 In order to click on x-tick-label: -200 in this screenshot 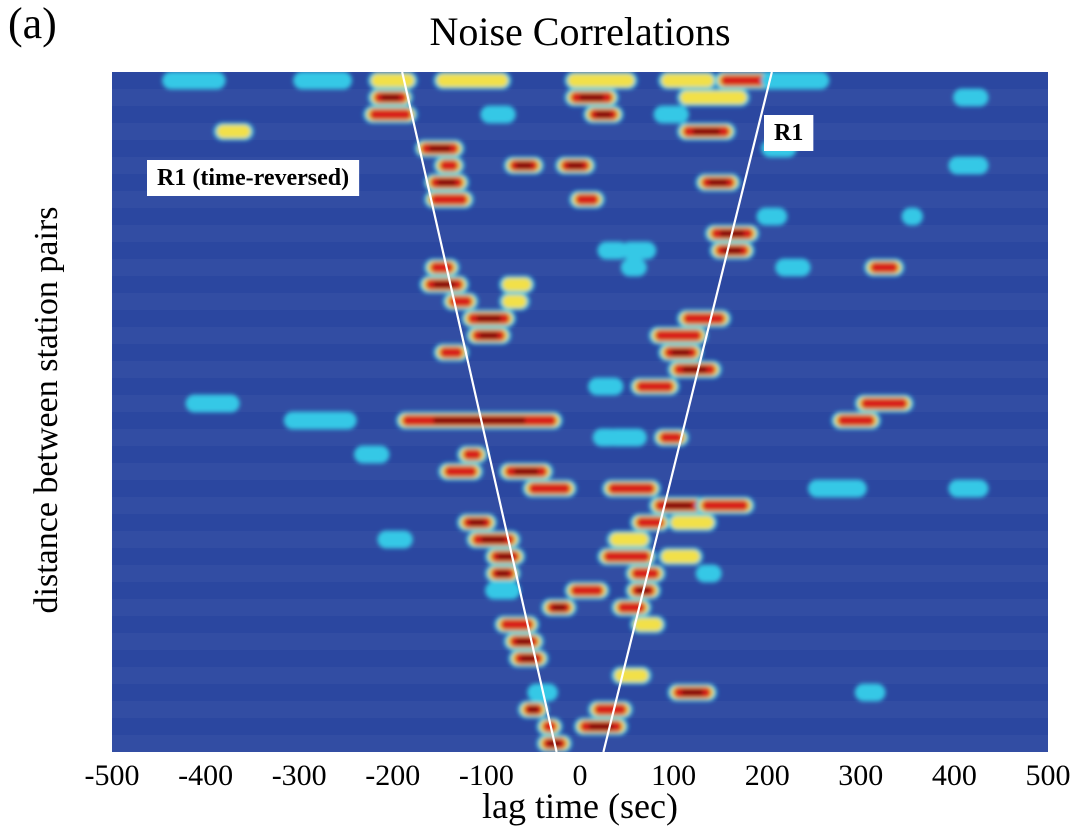, I will do `click(392, 775)`.